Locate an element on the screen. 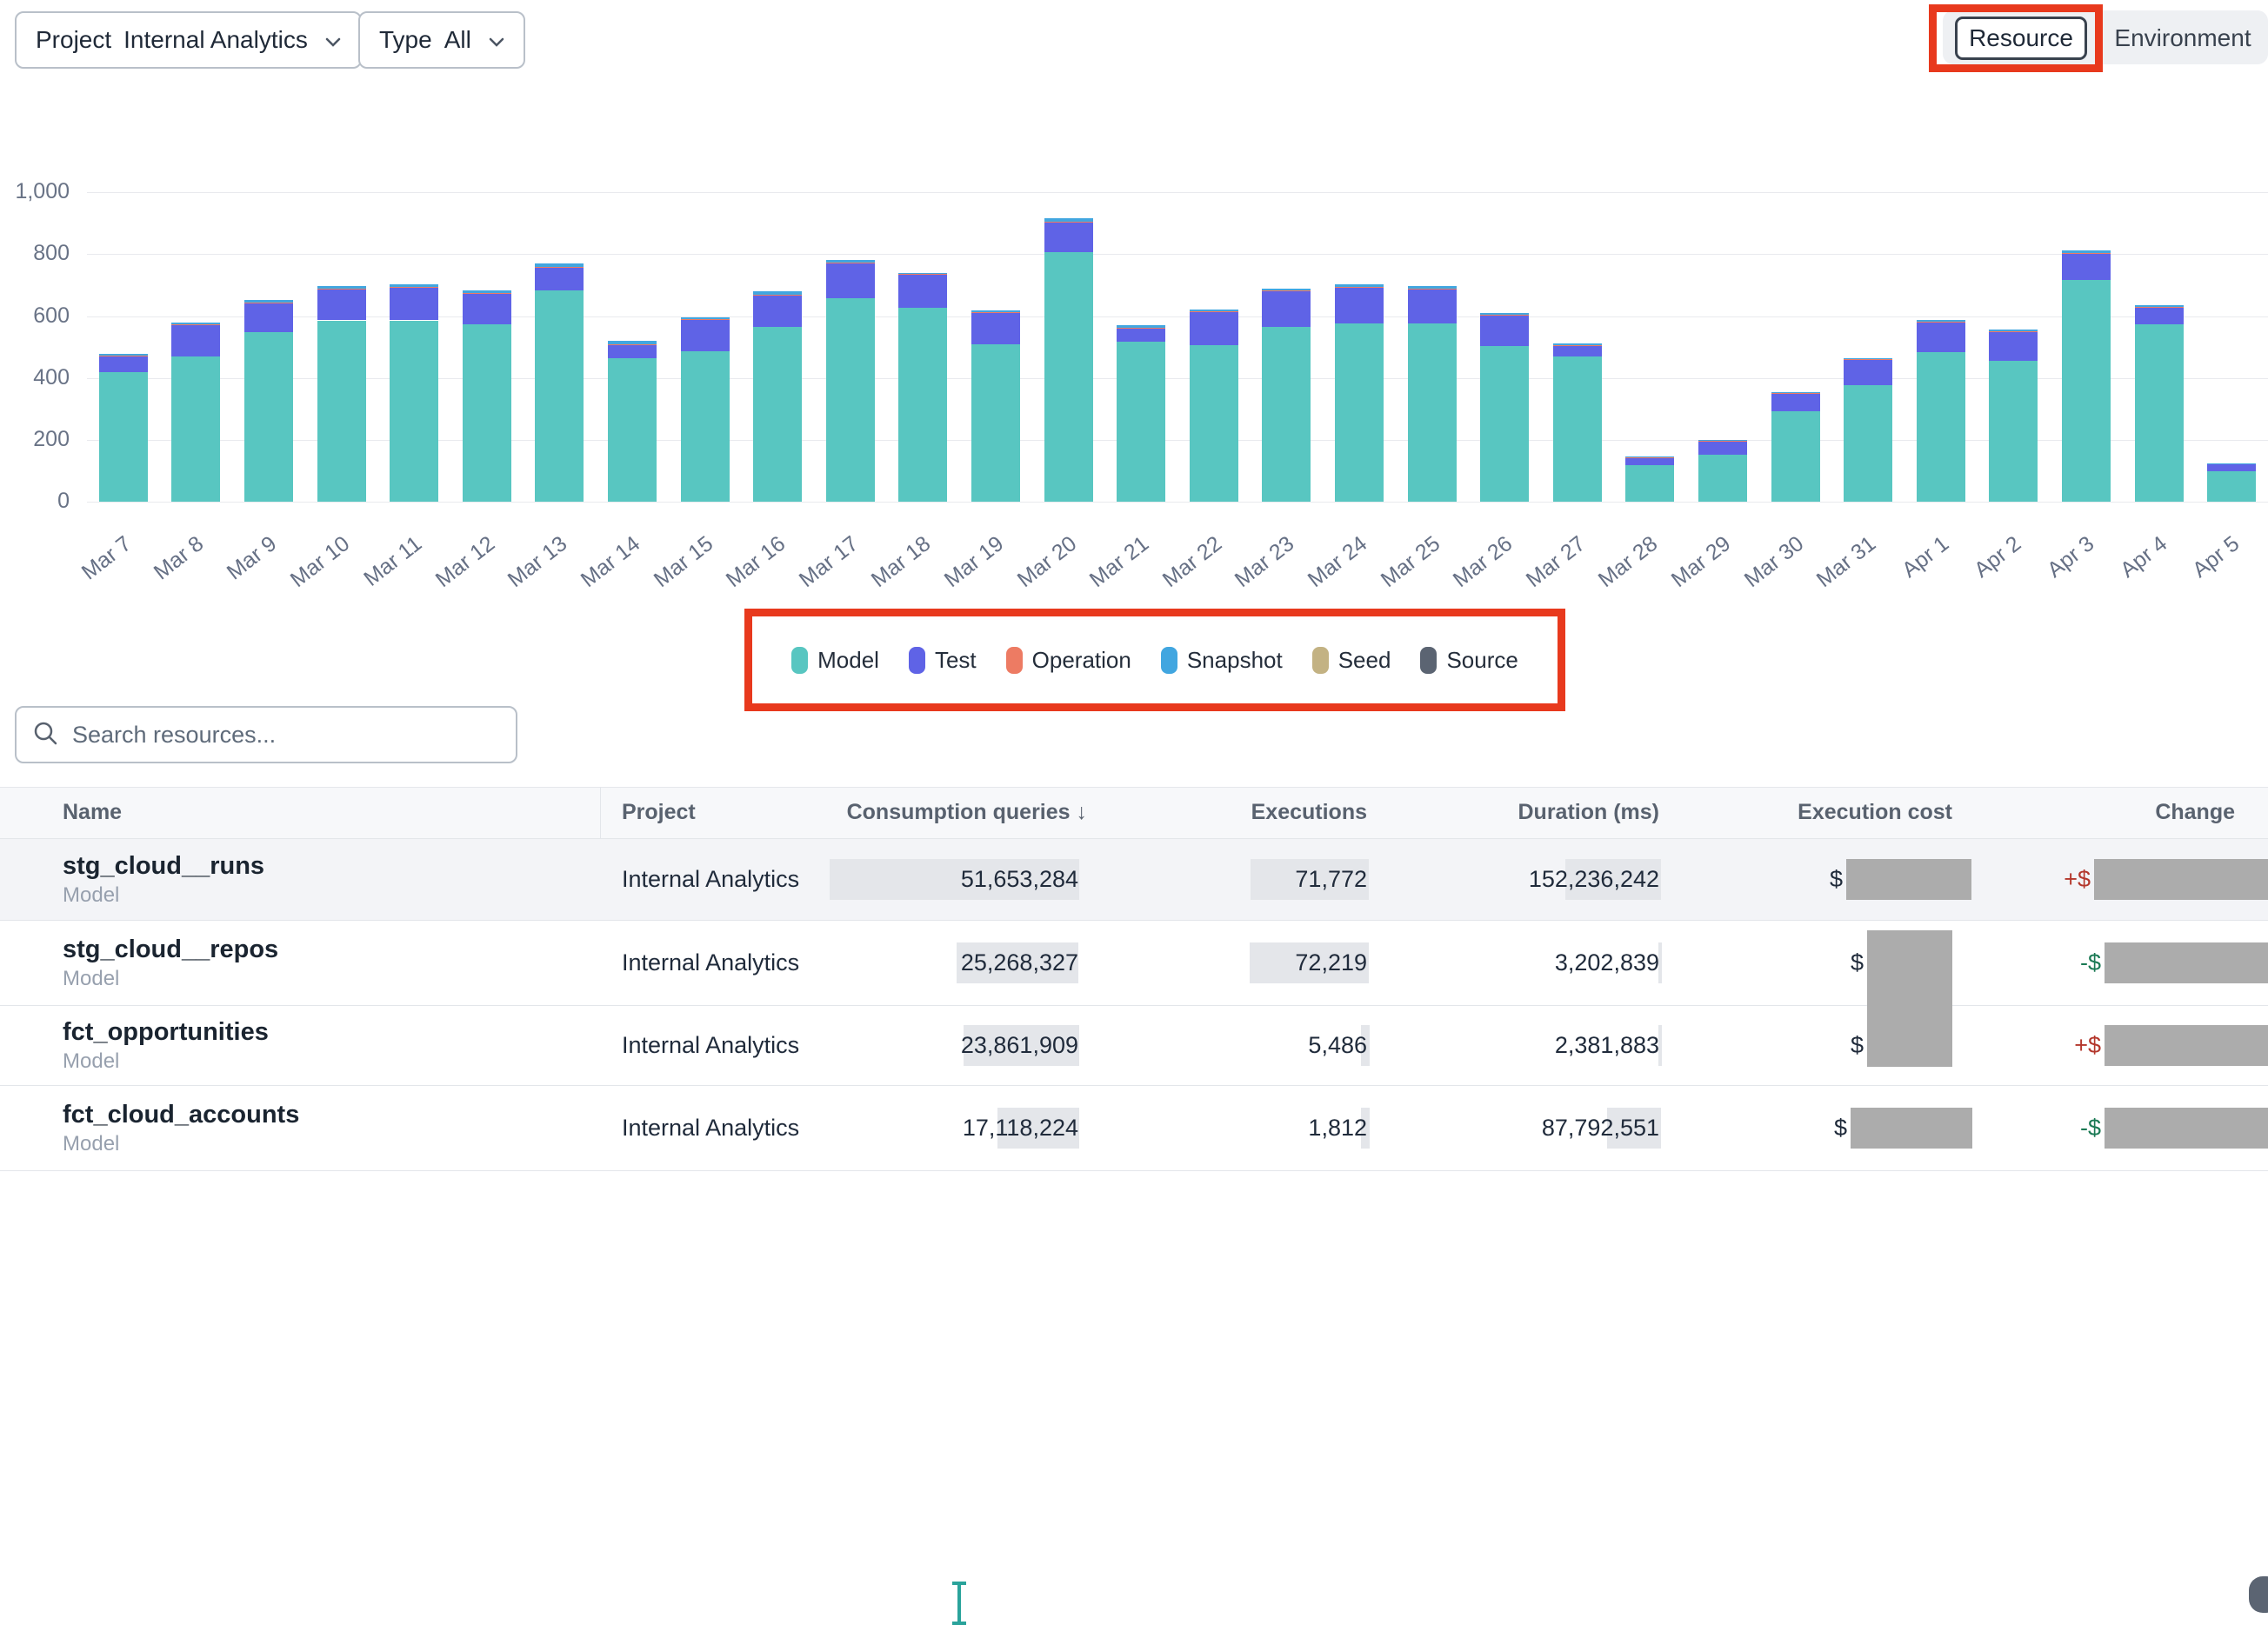 This screenshot has width=2268, height=1625. legend-item-snapshot: Snapshot is located at coordinates (1222, 660).